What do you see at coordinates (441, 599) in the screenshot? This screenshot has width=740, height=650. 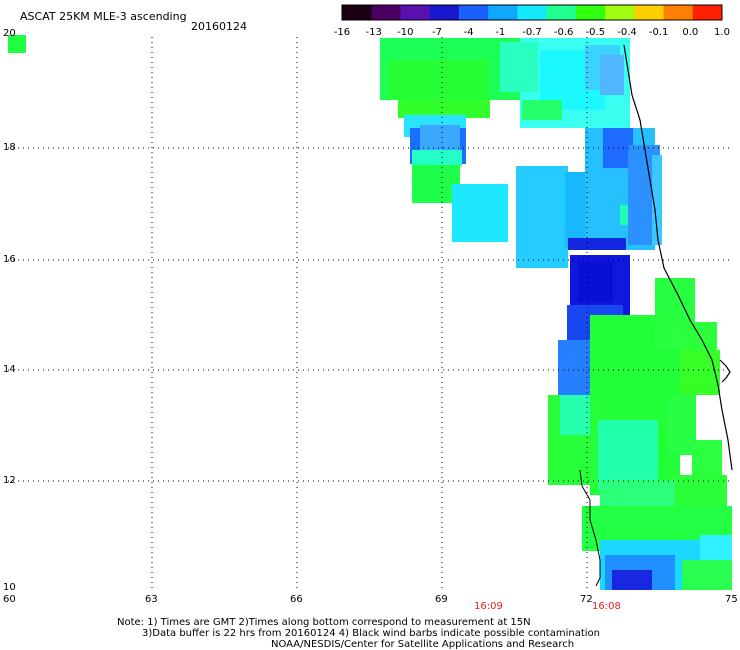 I see `x-tick-label: 69` at bounding box center [441, 599].